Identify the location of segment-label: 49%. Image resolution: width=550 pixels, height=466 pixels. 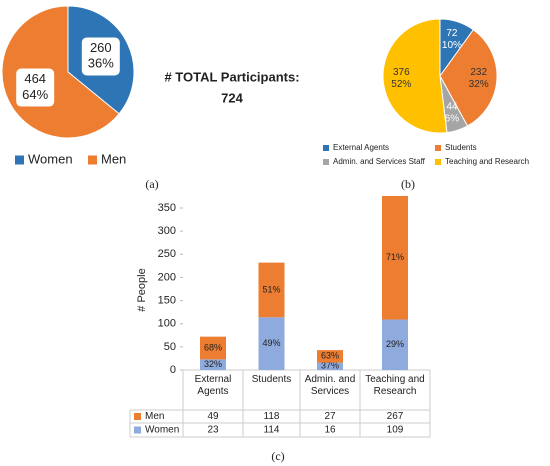
(271, 343).